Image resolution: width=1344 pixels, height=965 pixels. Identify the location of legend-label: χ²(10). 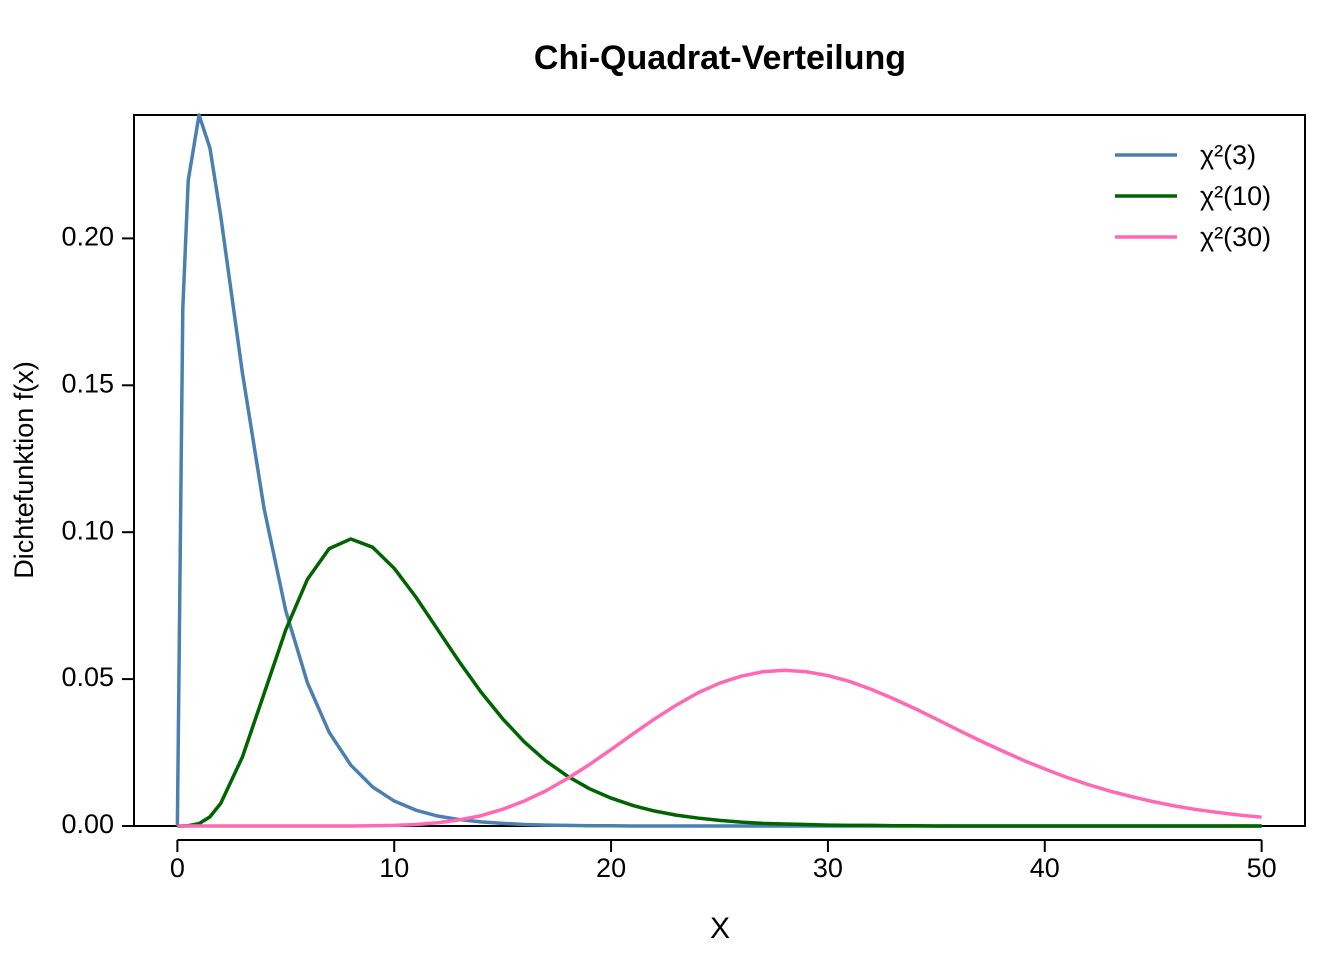
(1235, 196).